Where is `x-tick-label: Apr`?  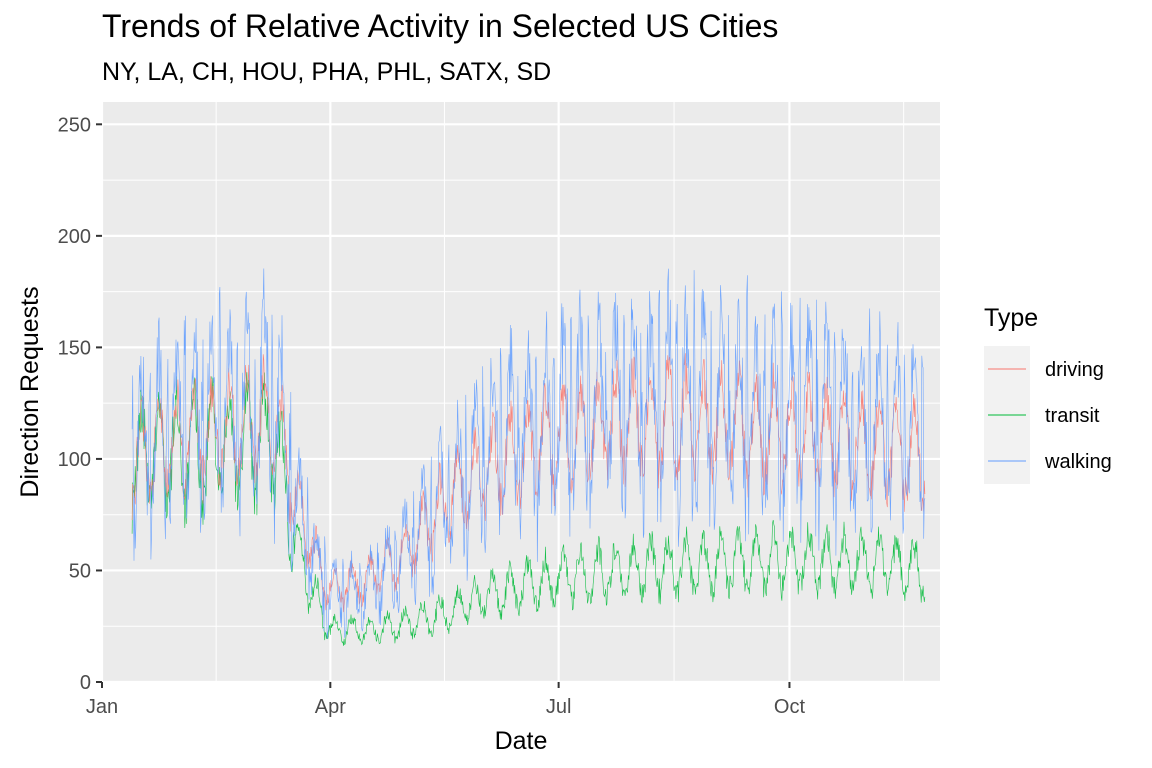 x-tick-label: Apr is located at coordinates (330, 707).